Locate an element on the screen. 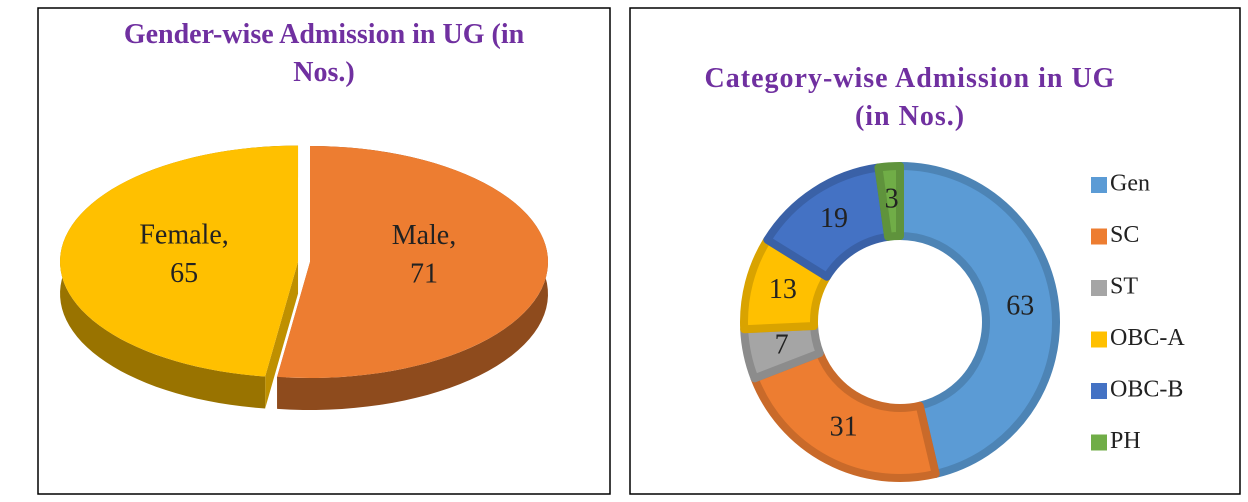 The height and width of the screenshot is (502, 1248). legend-label: SC is located at coordinates (1124, 235).